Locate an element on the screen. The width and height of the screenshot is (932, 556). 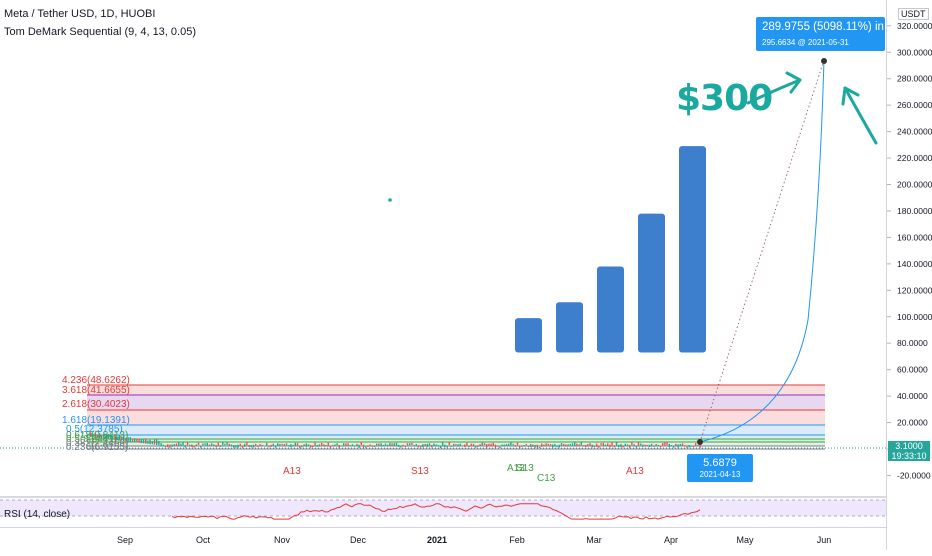
last-price-tag: 3.1000 19:33:10 is located at coordinates (909, 451).